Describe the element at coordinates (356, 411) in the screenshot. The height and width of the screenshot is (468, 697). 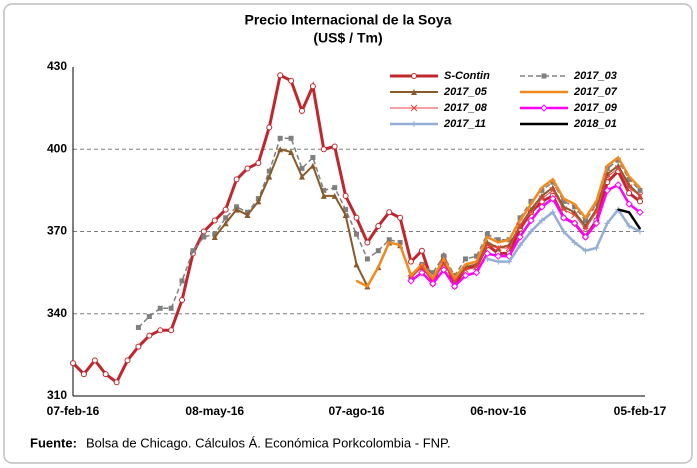
I see `x-tick-label: 07-ago-16` at that location.